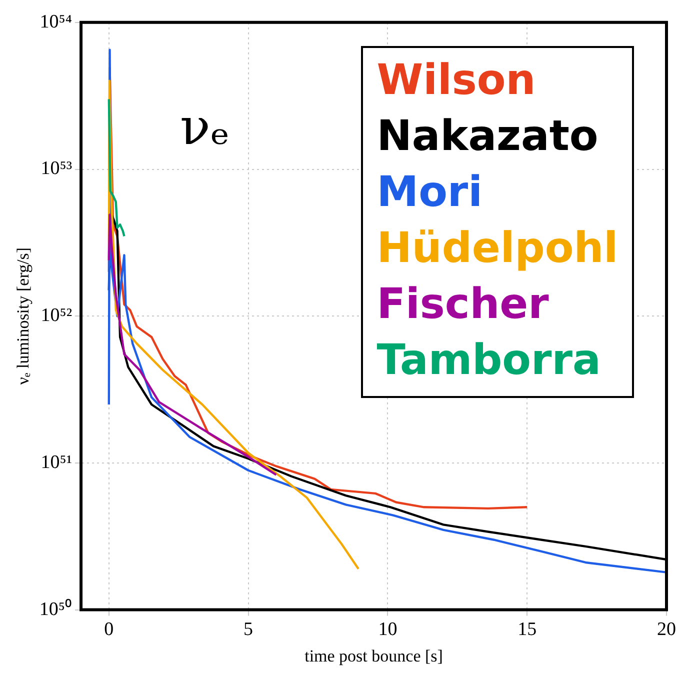 Image resolution: width=687 pixels, height=681 pixels. I want to click on text: Nakazato, so click(488, 136).